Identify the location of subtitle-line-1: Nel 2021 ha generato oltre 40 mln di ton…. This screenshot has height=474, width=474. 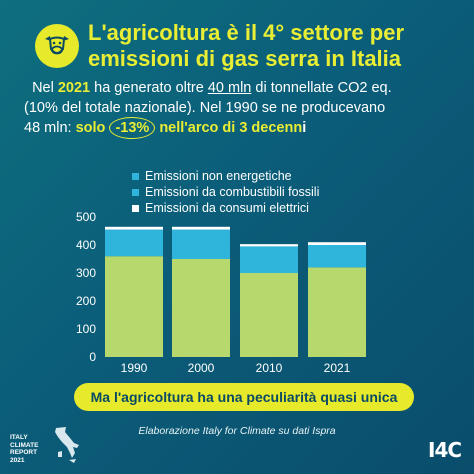
(212, 88).